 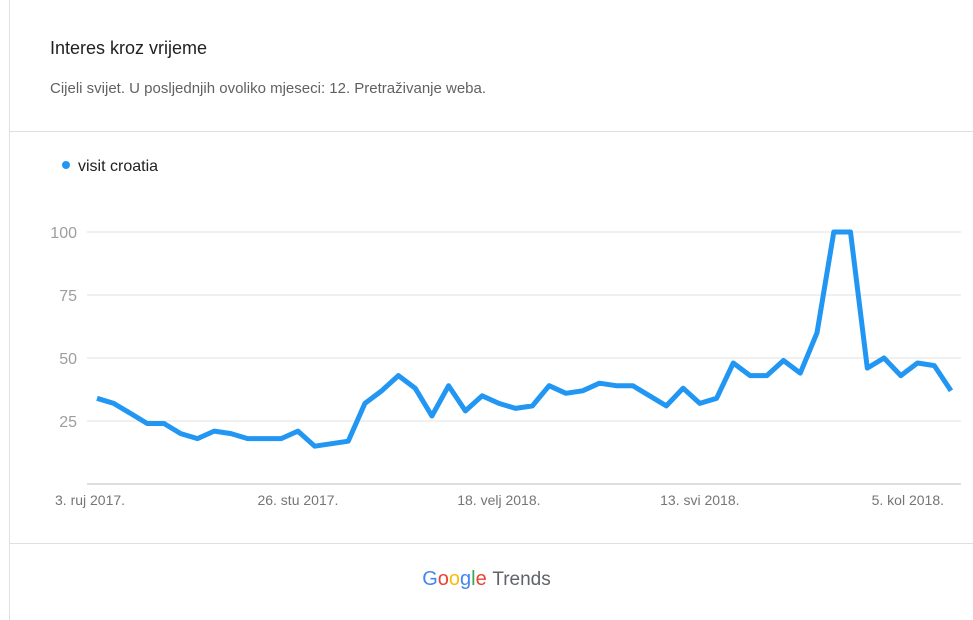 I want to click on x-tick-label-4: 13. svi 2018., so click(x=699, y=500).